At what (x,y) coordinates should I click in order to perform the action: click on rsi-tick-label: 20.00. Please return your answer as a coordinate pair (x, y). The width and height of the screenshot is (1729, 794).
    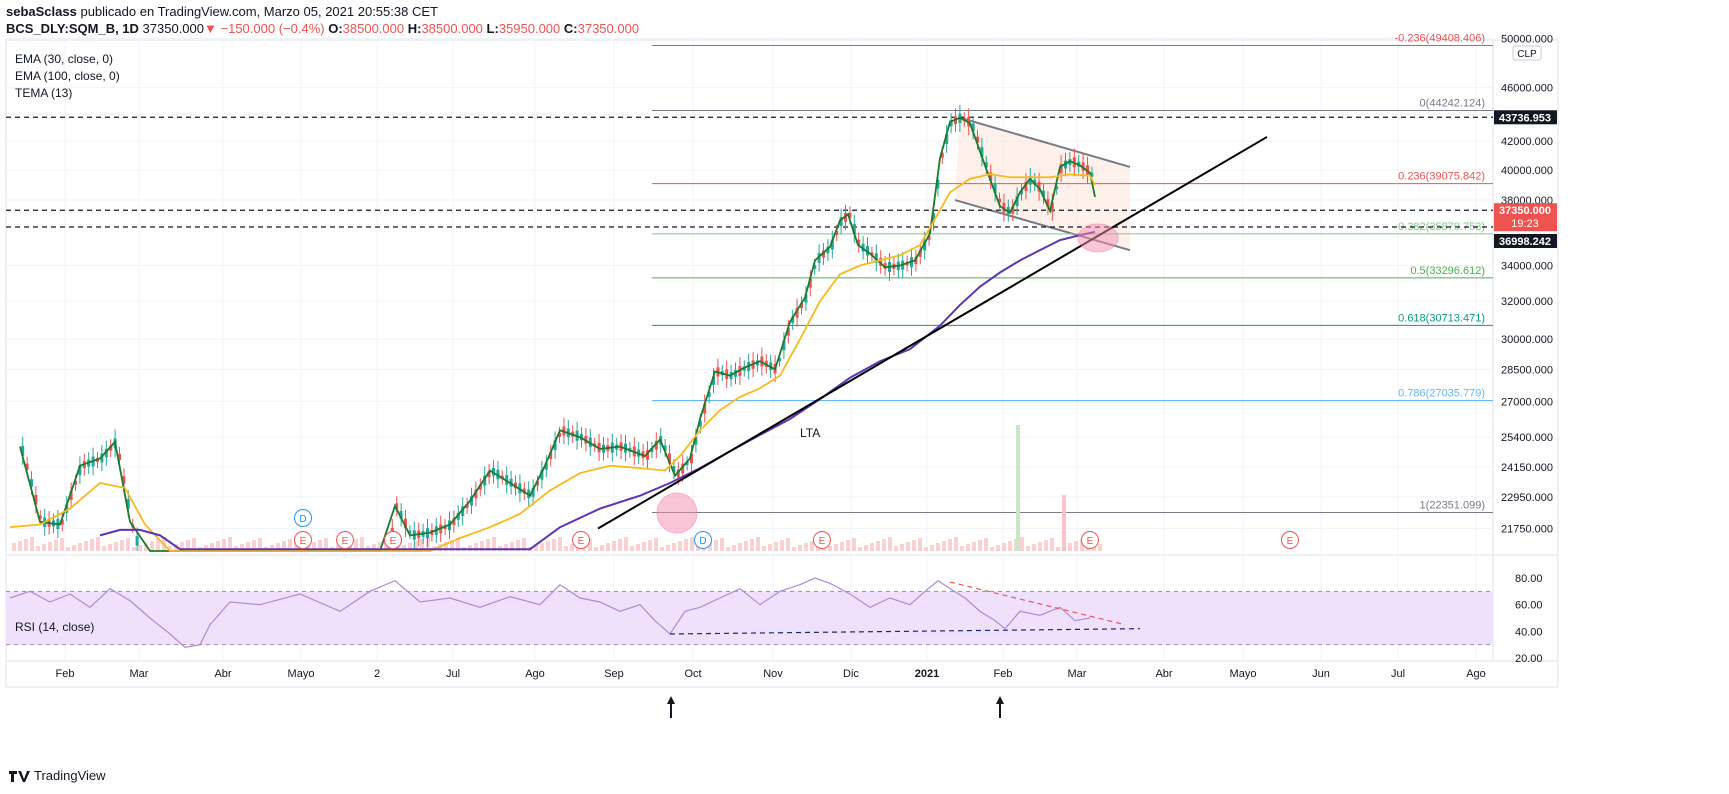
    Looking at the image, I should click on (1529, 659).